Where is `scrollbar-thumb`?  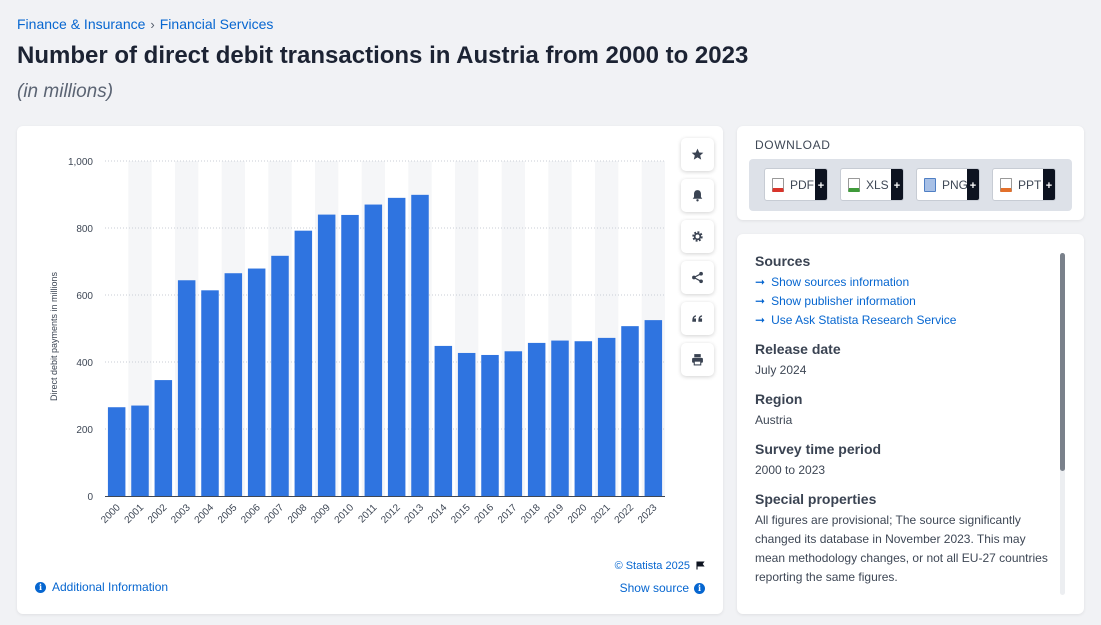 scrollbar-thumb is located at coordinates (1062, 362).